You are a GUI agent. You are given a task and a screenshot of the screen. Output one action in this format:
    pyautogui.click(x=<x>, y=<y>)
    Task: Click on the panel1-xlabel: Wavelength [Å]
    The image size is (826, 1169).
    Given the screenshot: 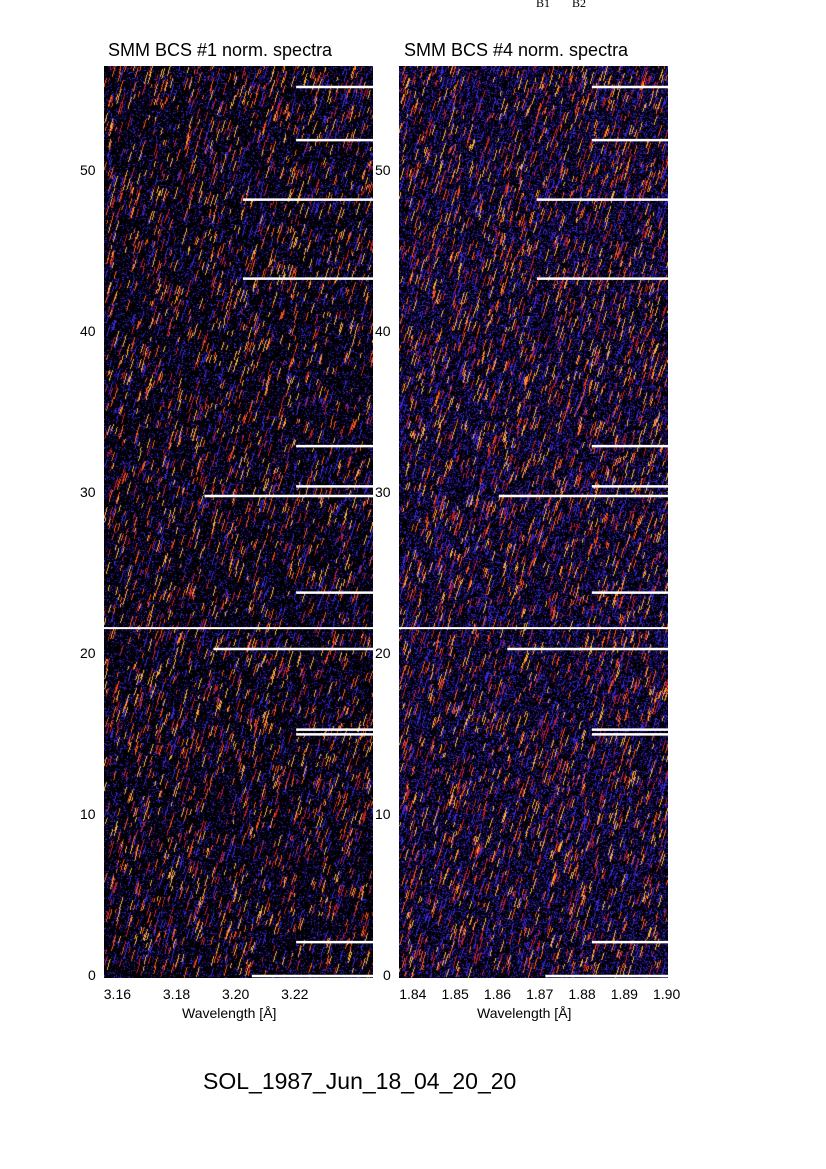 What is the action you would take?
    pyautogui.click(x=229, y=1013)
    